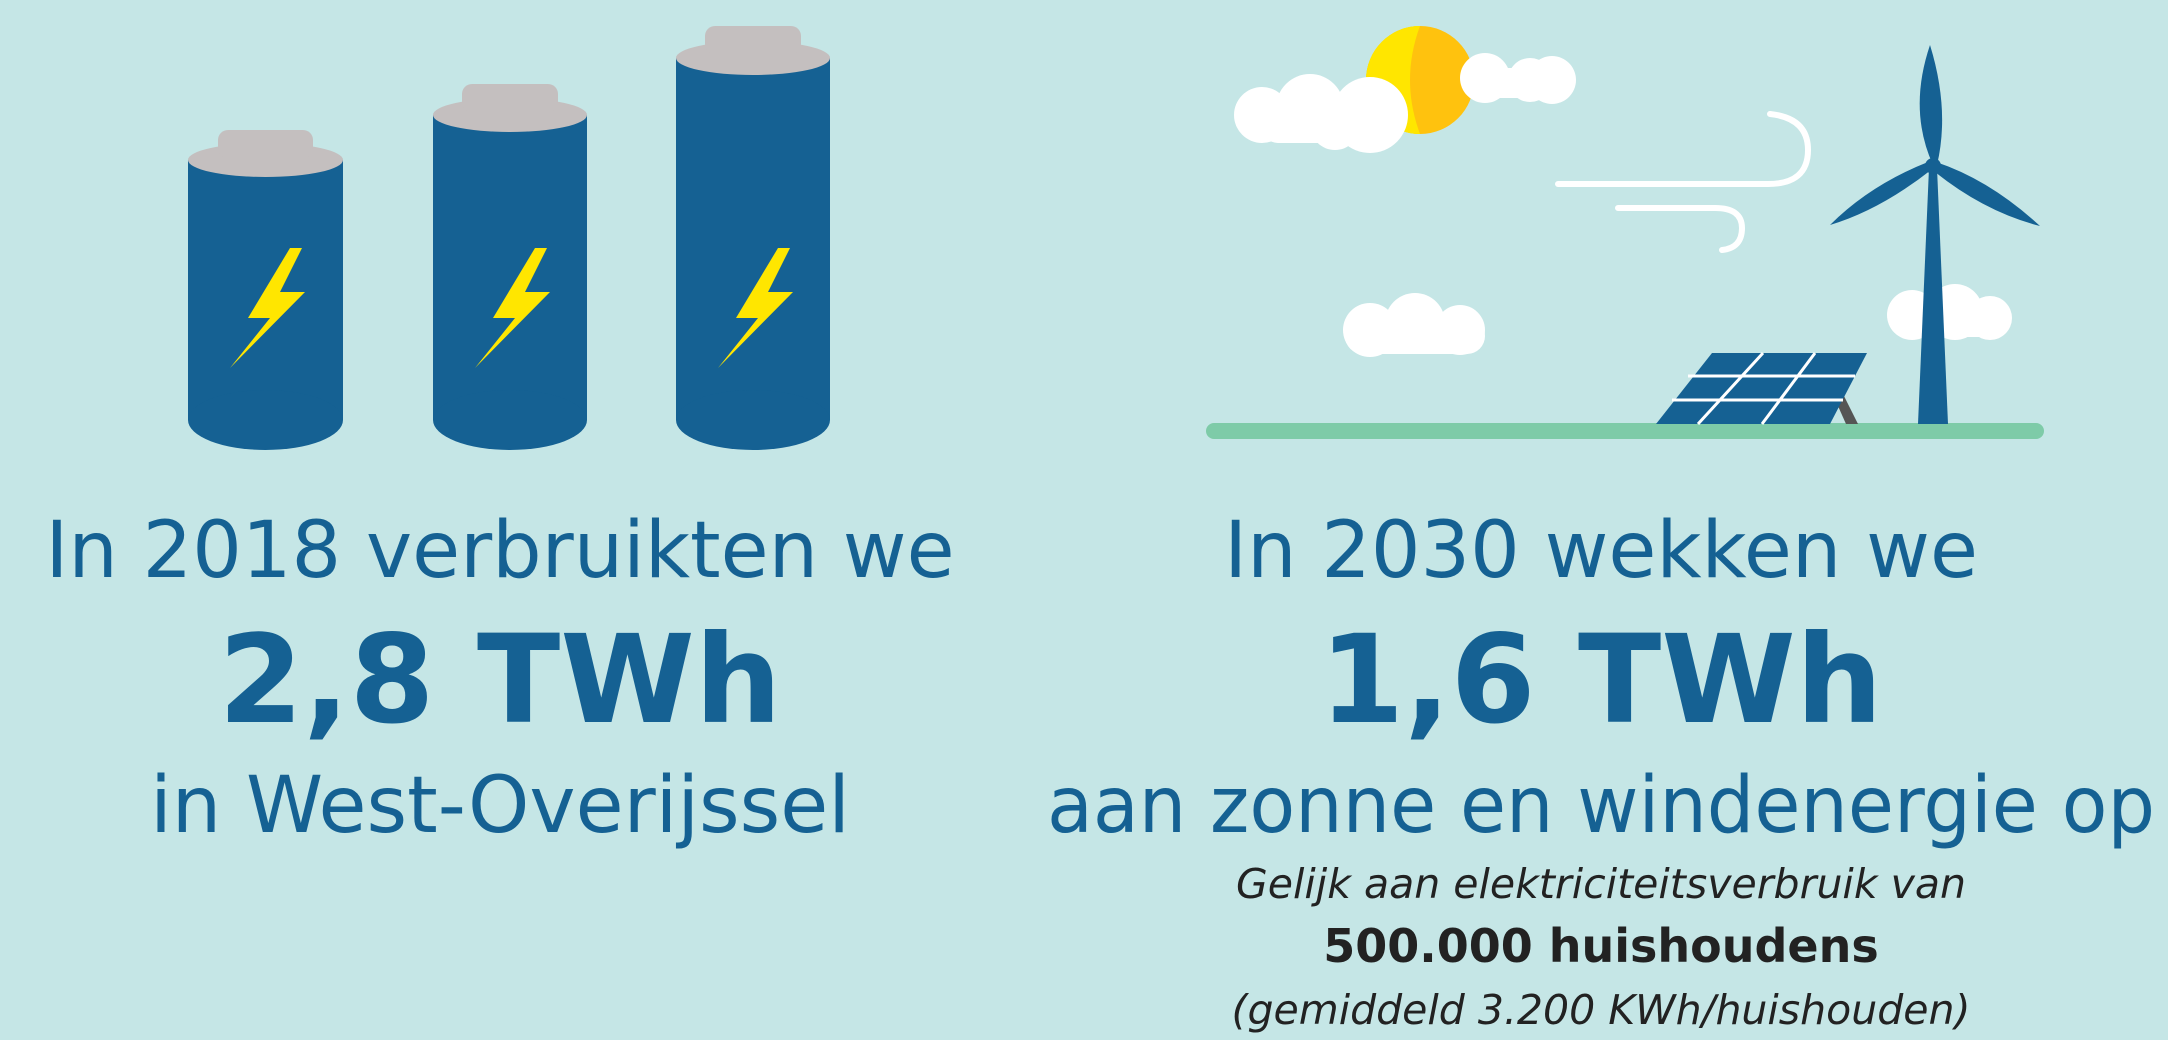 The width and height of the screenshot is (2168, 1040). What do you see at coordinates (499, 680) in the screenshot?
I see `amount: 2,8 TWh` at bounding box center [499, 680].